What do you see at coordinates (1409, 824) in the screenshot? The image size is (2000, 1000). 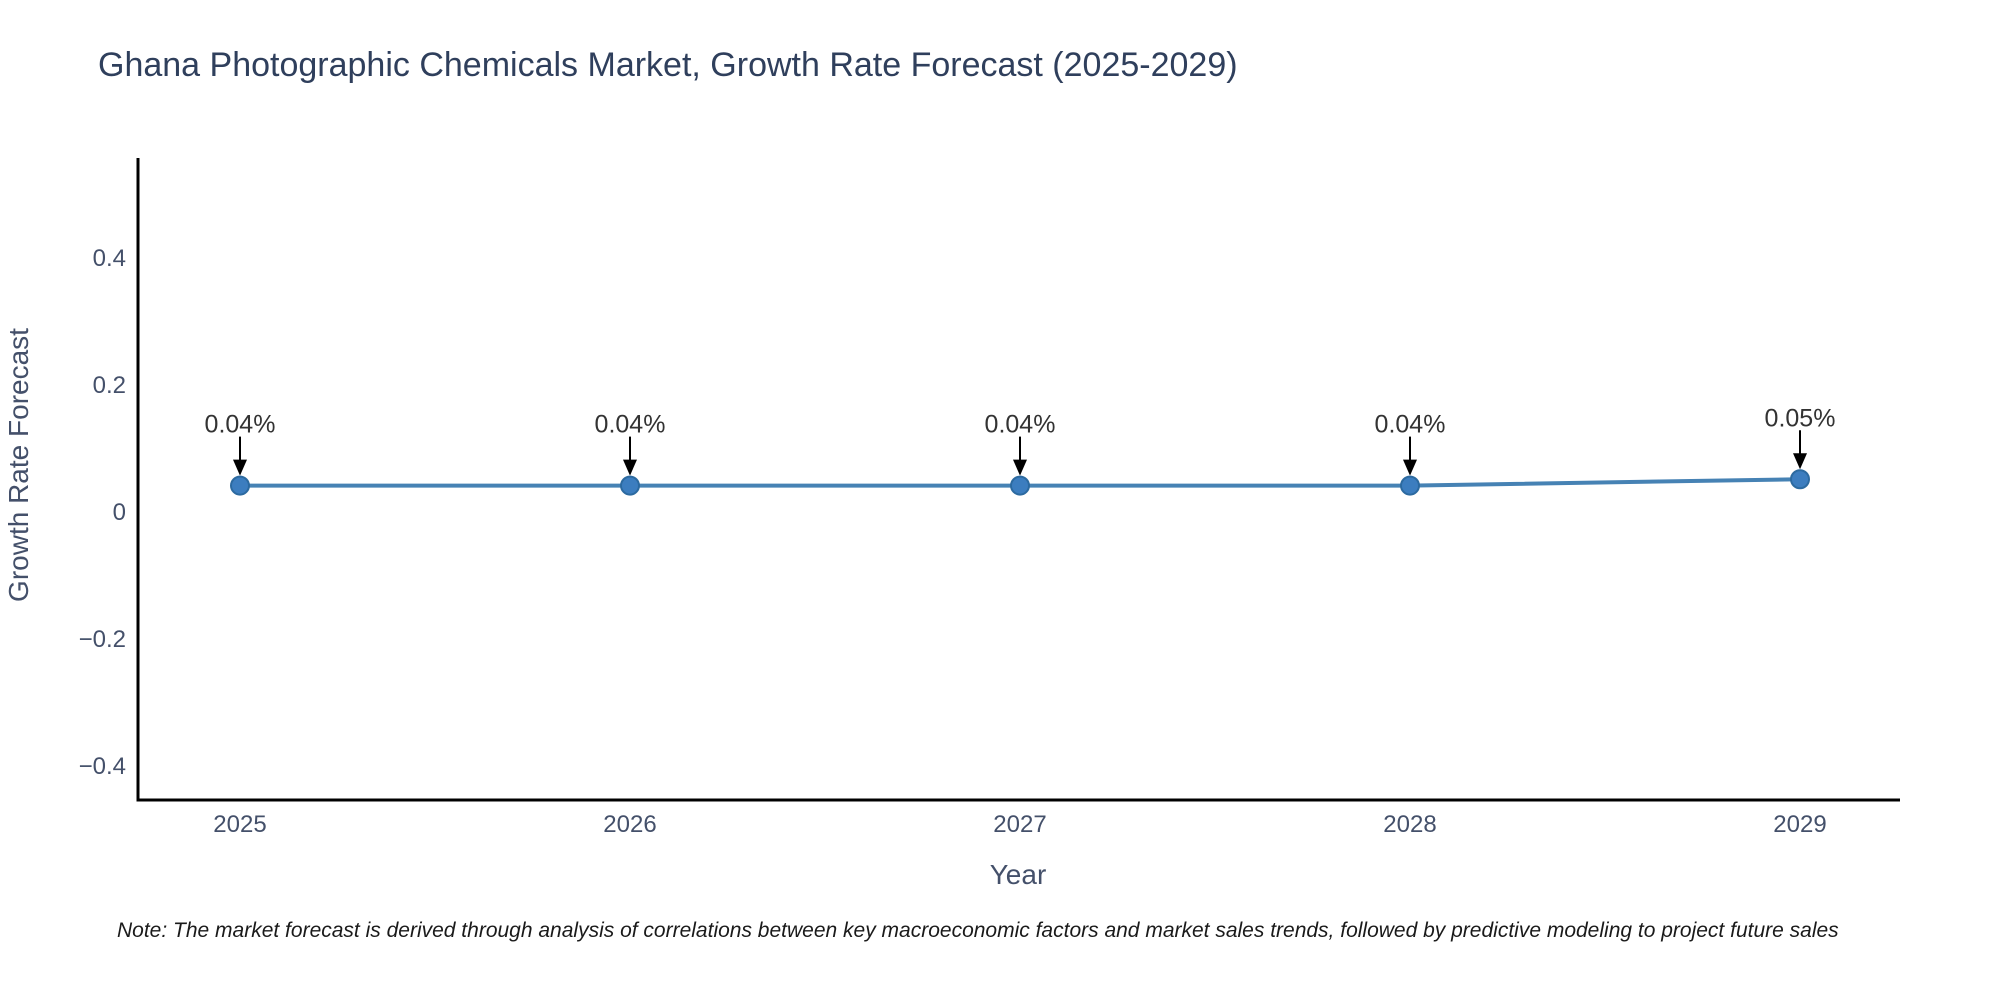 I see `x-tick-label: 2028` at bounding box center [1409, 824].